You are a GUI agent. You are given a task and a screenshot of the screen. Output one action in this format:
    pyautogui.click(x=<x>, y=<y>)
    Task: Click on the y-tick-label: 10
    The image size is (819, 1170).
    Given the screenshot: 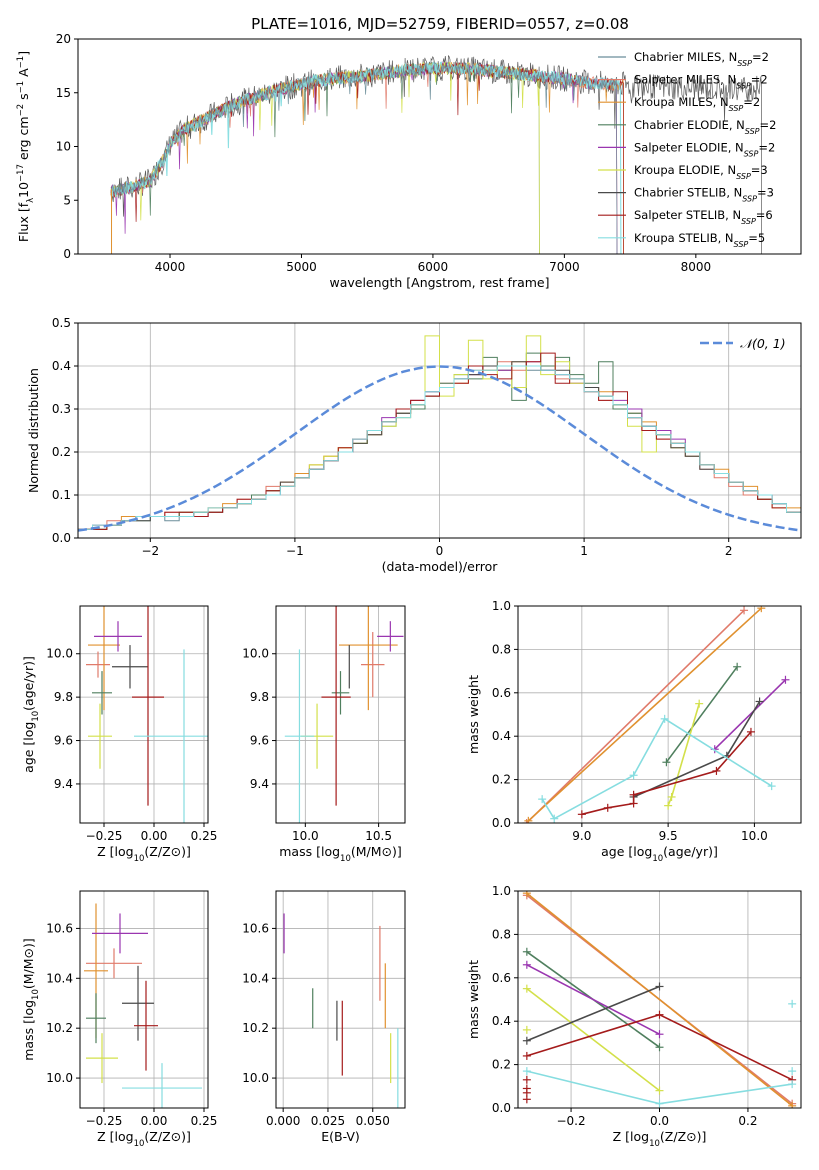 What is the action you would take?
    pyautogui.click(x=63, y=147)
    